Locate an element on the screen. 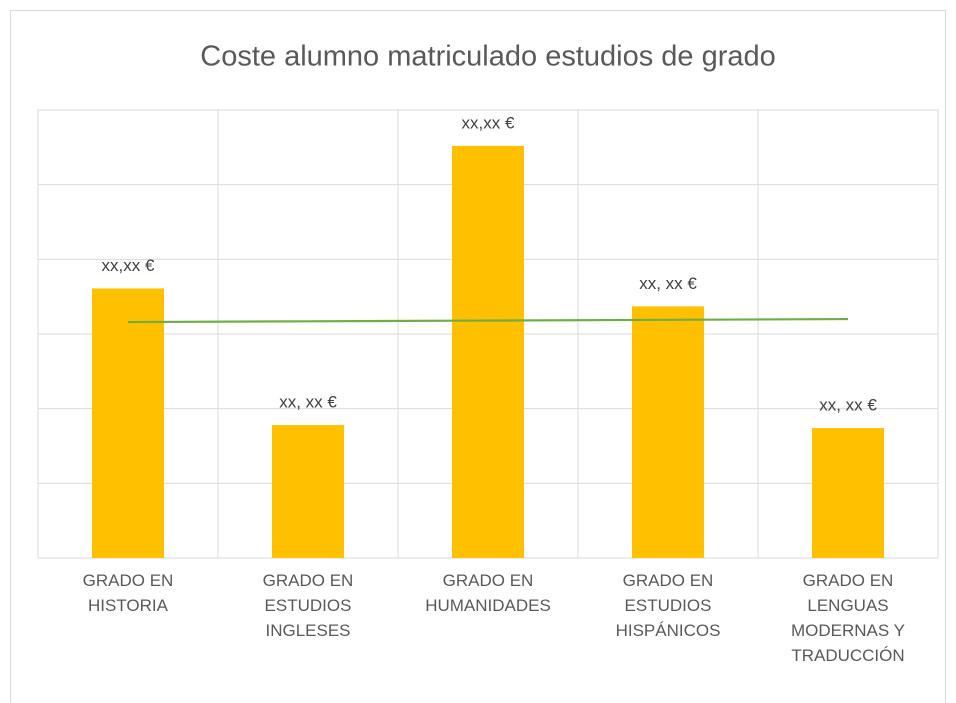  x-tick-label: GRADO EN HUMANIDADES is located at coordinates (488, 593).